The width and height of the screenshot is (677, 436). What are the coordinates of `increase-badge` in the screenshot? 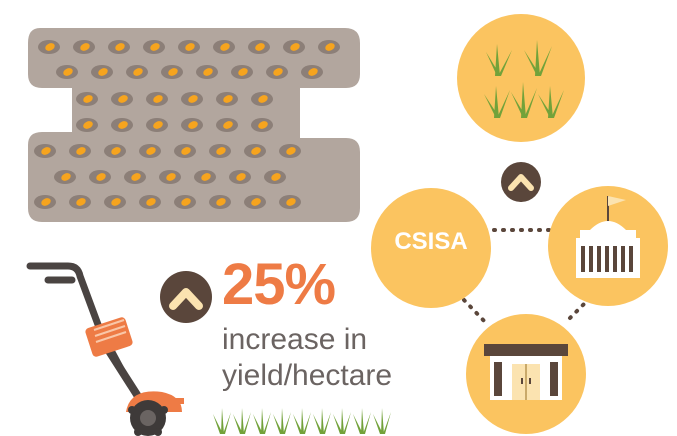 It's located at (186, 297).